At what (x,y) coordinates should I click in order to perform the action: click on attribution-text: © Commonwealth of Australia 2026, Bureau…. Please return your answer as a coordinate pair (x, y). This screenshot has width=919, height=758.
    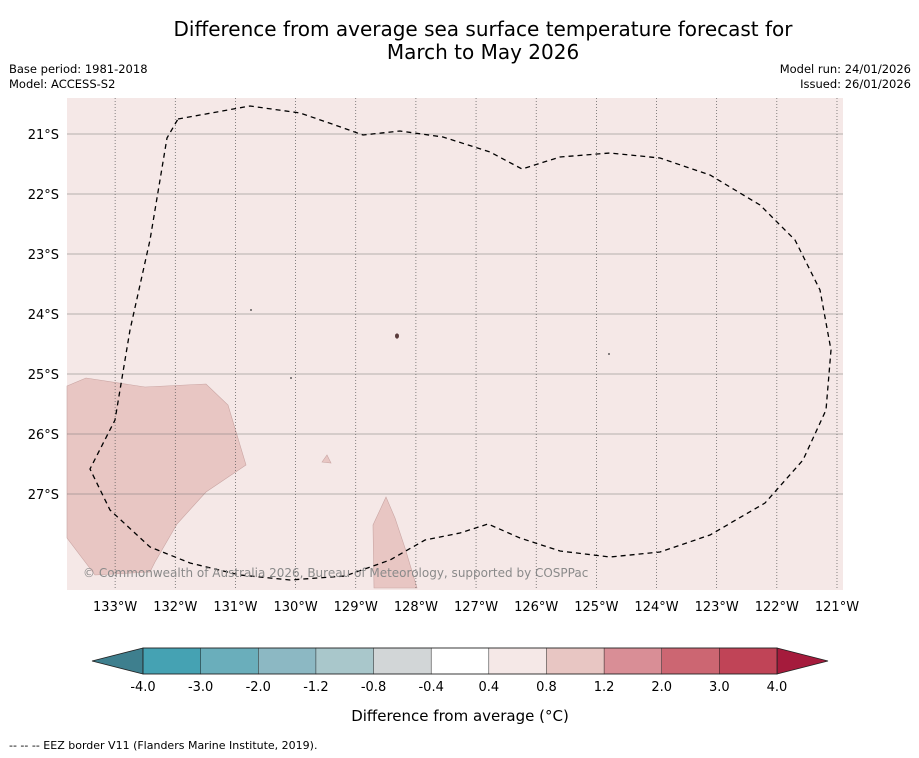
    Looking at the image, I should click on (335, 573).